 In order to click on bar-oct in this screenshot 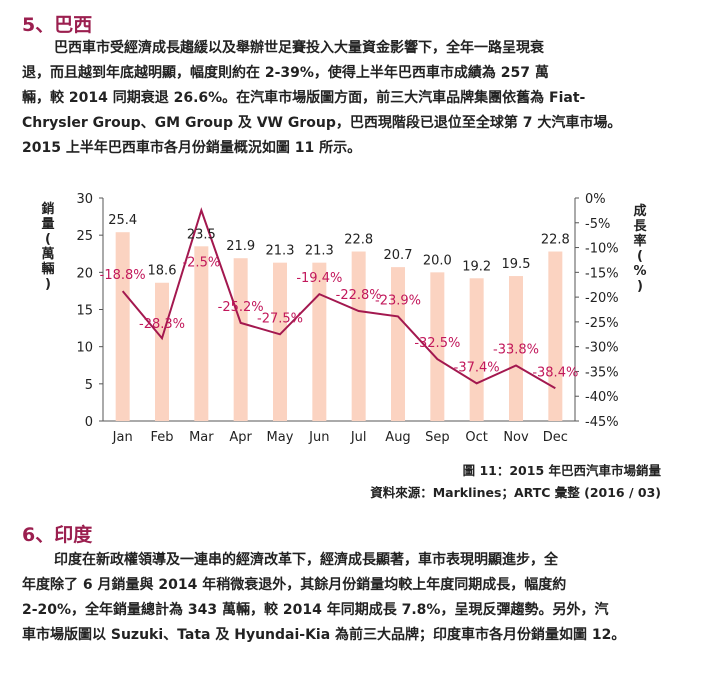, I will do `click(476, 349)`.